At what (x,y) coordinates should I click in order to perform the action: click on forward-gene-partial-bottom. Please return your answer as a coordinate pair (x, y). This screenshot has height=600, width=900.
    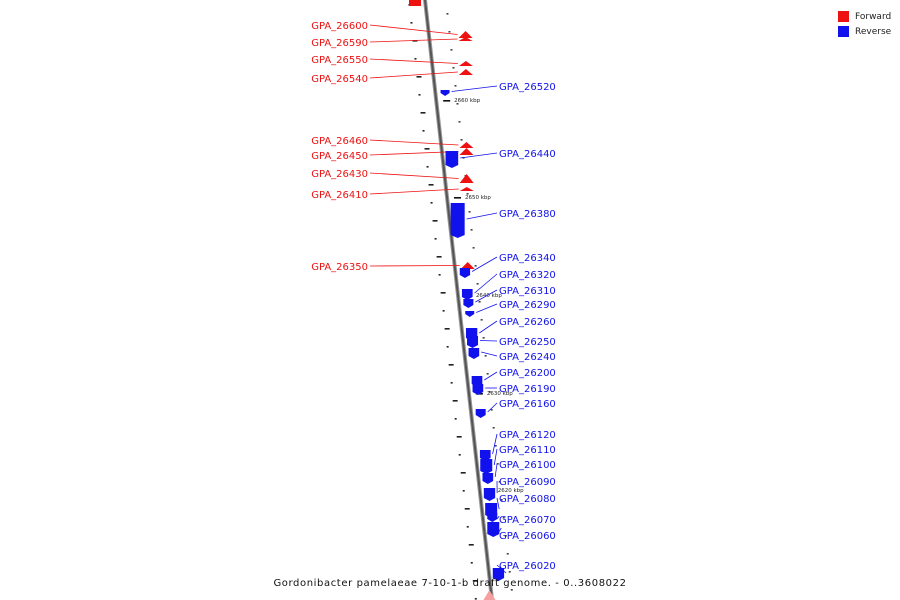
    Looking at the image, I should click on (489, 595).